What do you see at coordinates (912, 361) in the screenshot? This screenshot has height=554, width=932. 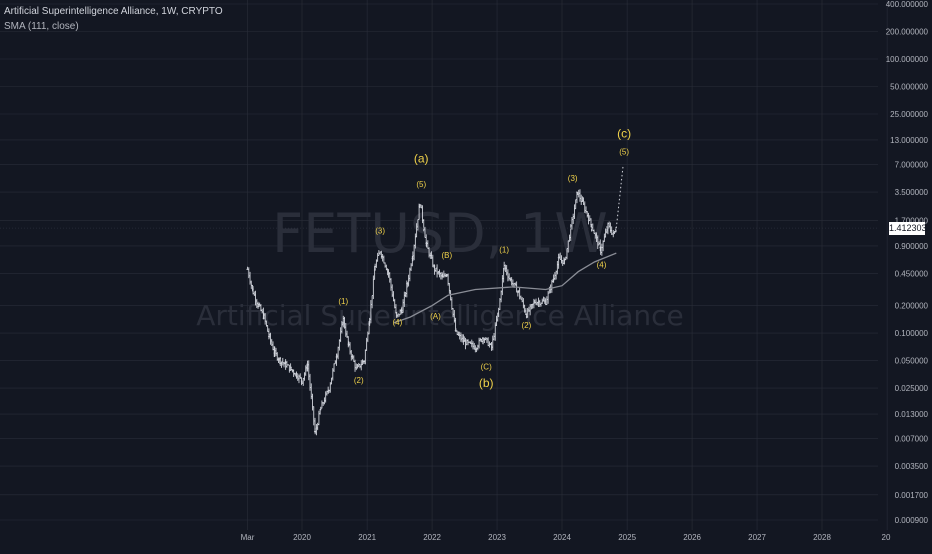 I see `y-tick-label: 0.050000` at bounding box center [912, 361].